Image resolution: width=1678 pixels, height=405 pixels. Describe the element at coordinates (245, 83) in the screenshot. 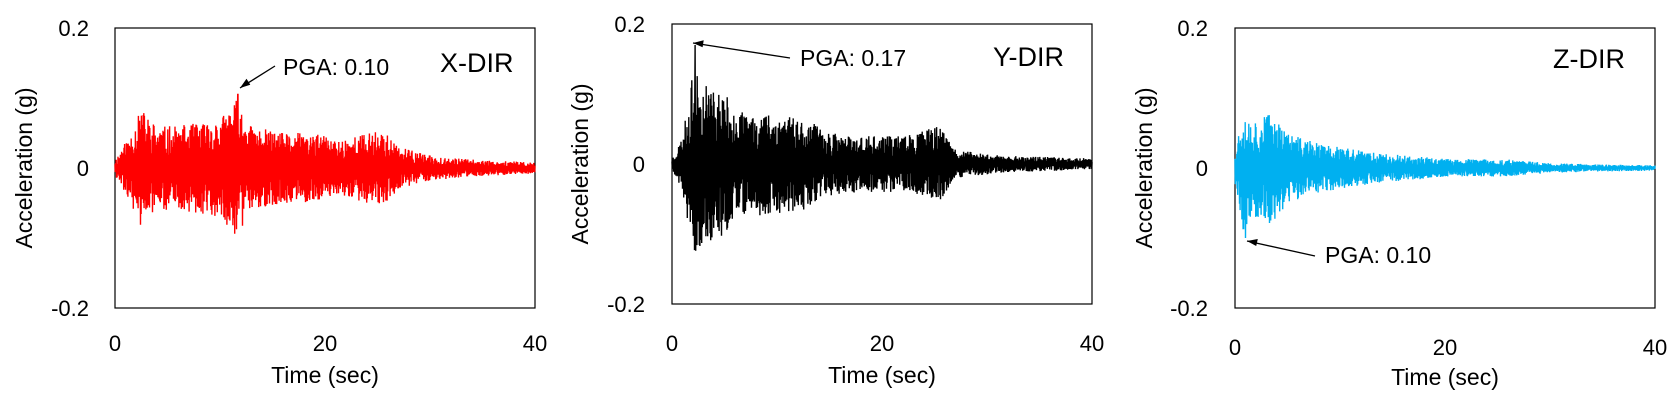

I see `pga-arrowhead-x` at that location.